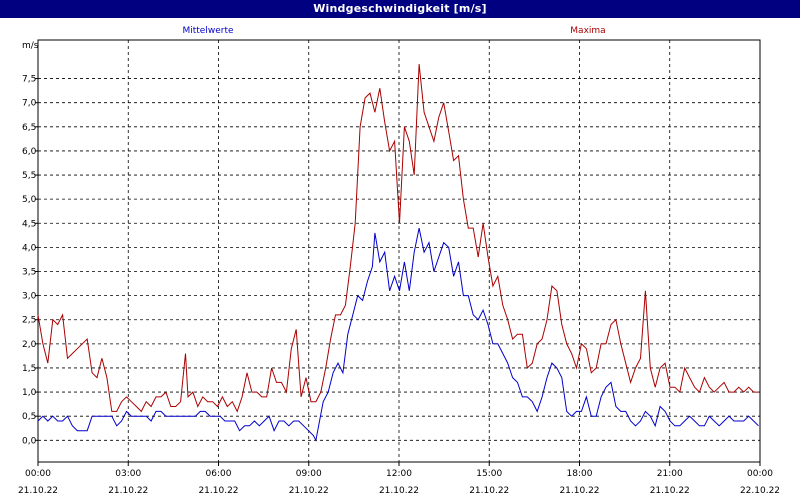 This screenshot has width=800, height=500. I want to click on y-tick-label: 2,5, so click(29, 321).